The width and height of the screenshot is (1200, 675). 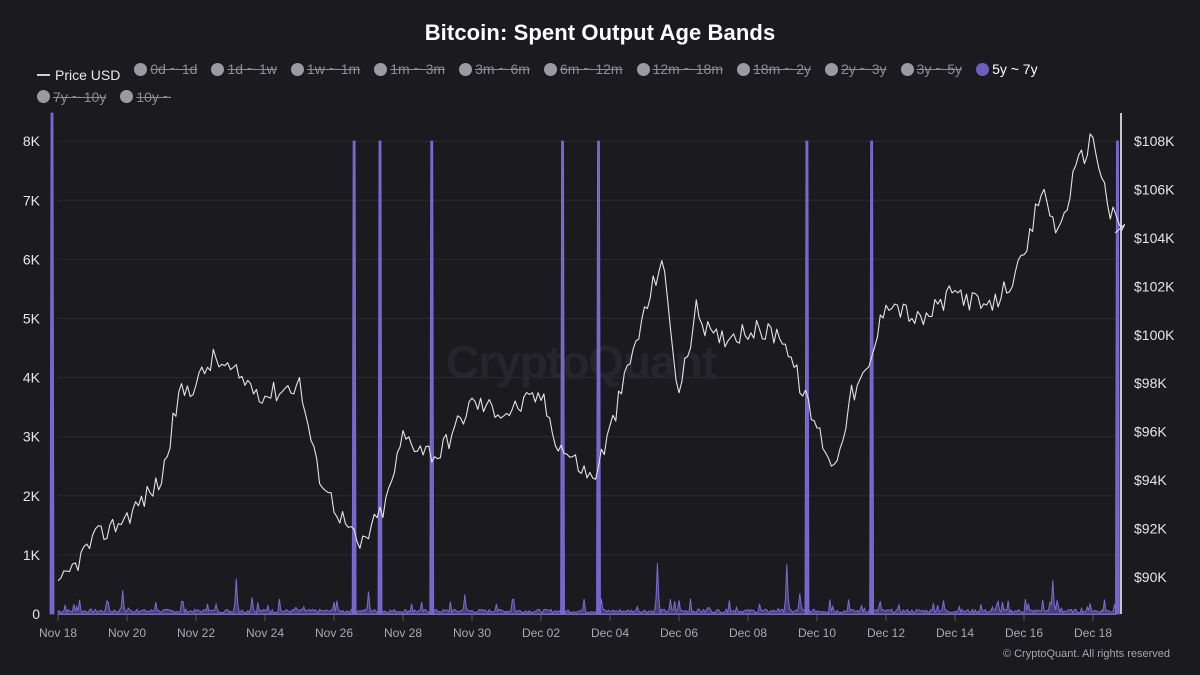 What do you see at coordinates (1154, 141) in the screenshot?
I see `y-right-tick-label: $108K` at bounding box center [1154, 141].